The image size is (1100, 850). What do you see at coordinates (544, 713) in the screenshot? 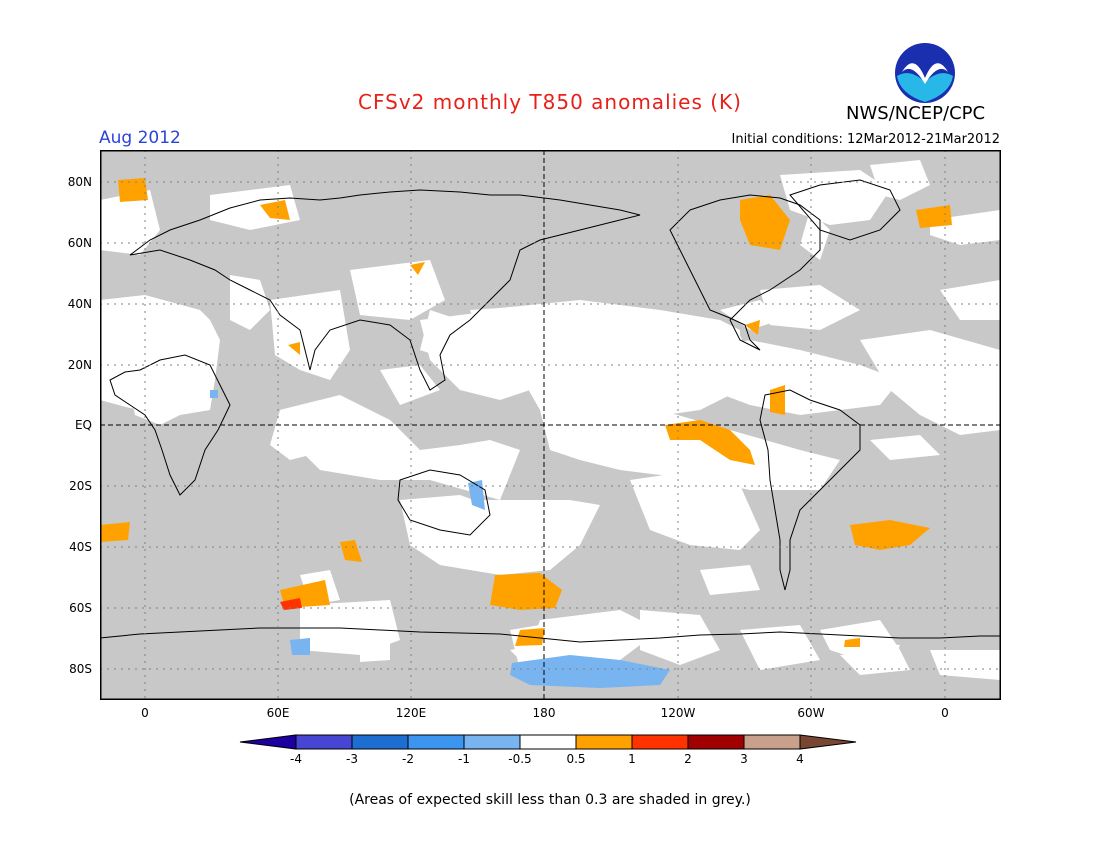
I see `lon-label: 180` at bounding box center [544, 713].